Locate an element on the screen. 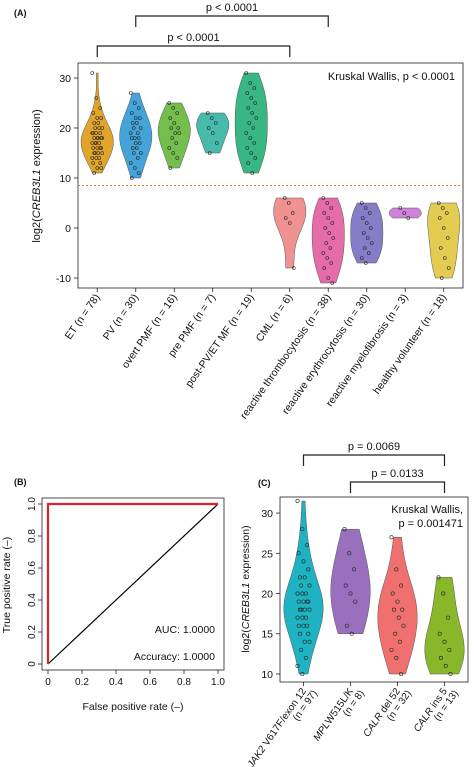 The width and height of the screenshot is (474, 767). panel-c-y-tick-label: 25 is located at coordinates (267, 554).